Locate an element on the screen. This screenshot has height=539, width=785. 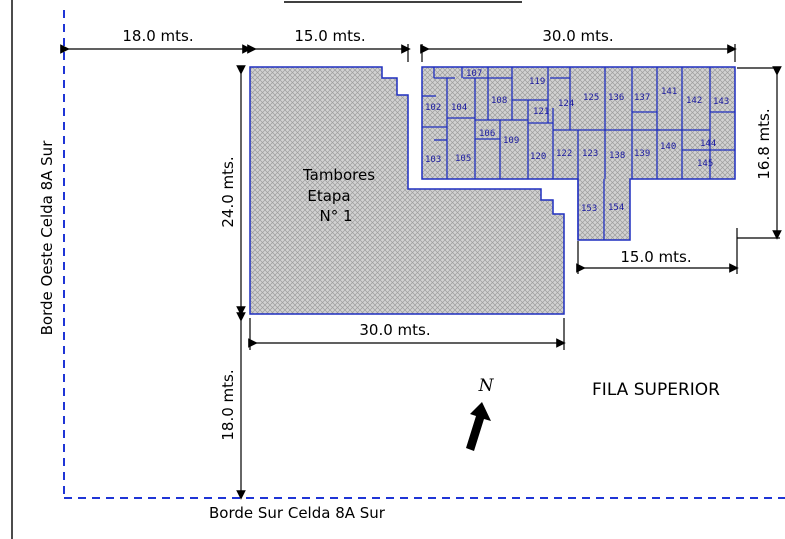
dimension-right-16-8m: 16.8 mts. is located at coordinates (759, 153).